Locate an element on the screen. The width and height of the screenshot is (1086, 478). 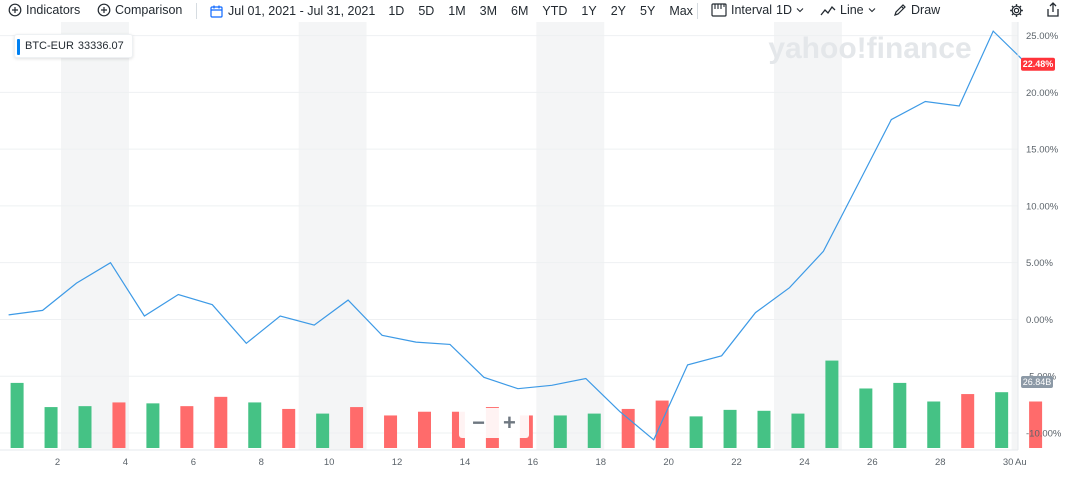
chart-type-label: Line is located at coordinates (852, 10).